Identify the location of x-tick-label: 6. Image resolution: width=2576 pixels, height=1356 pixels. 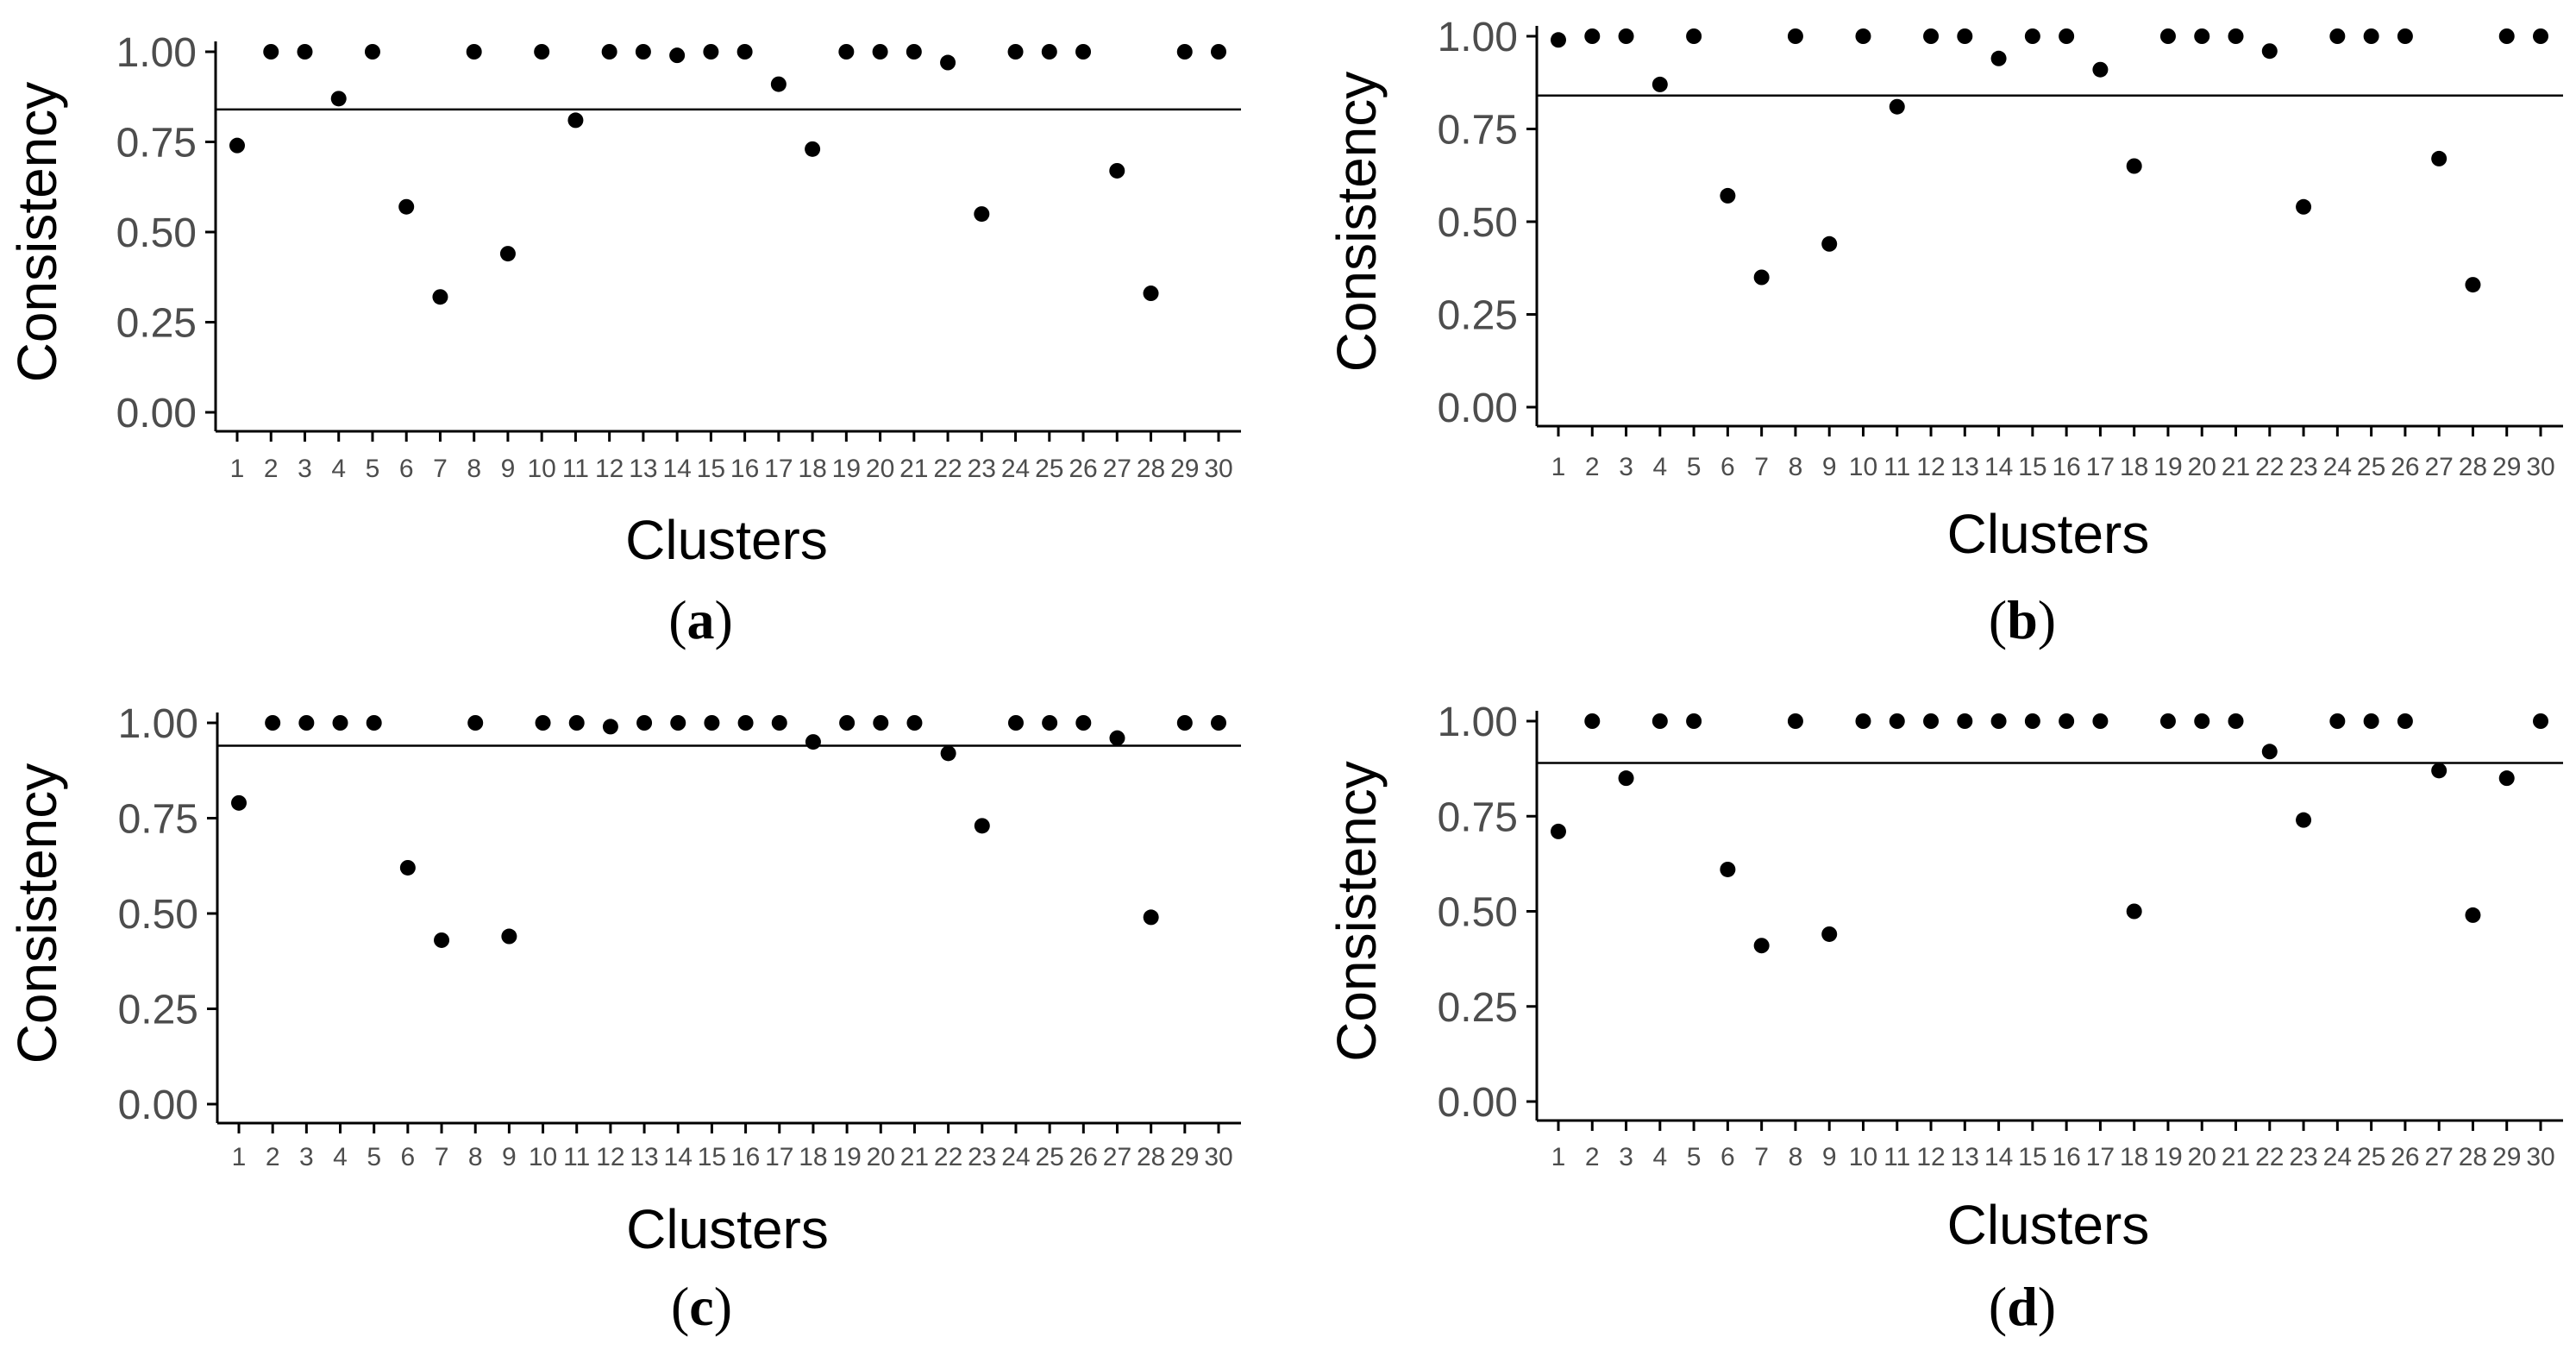
(1727, 467).